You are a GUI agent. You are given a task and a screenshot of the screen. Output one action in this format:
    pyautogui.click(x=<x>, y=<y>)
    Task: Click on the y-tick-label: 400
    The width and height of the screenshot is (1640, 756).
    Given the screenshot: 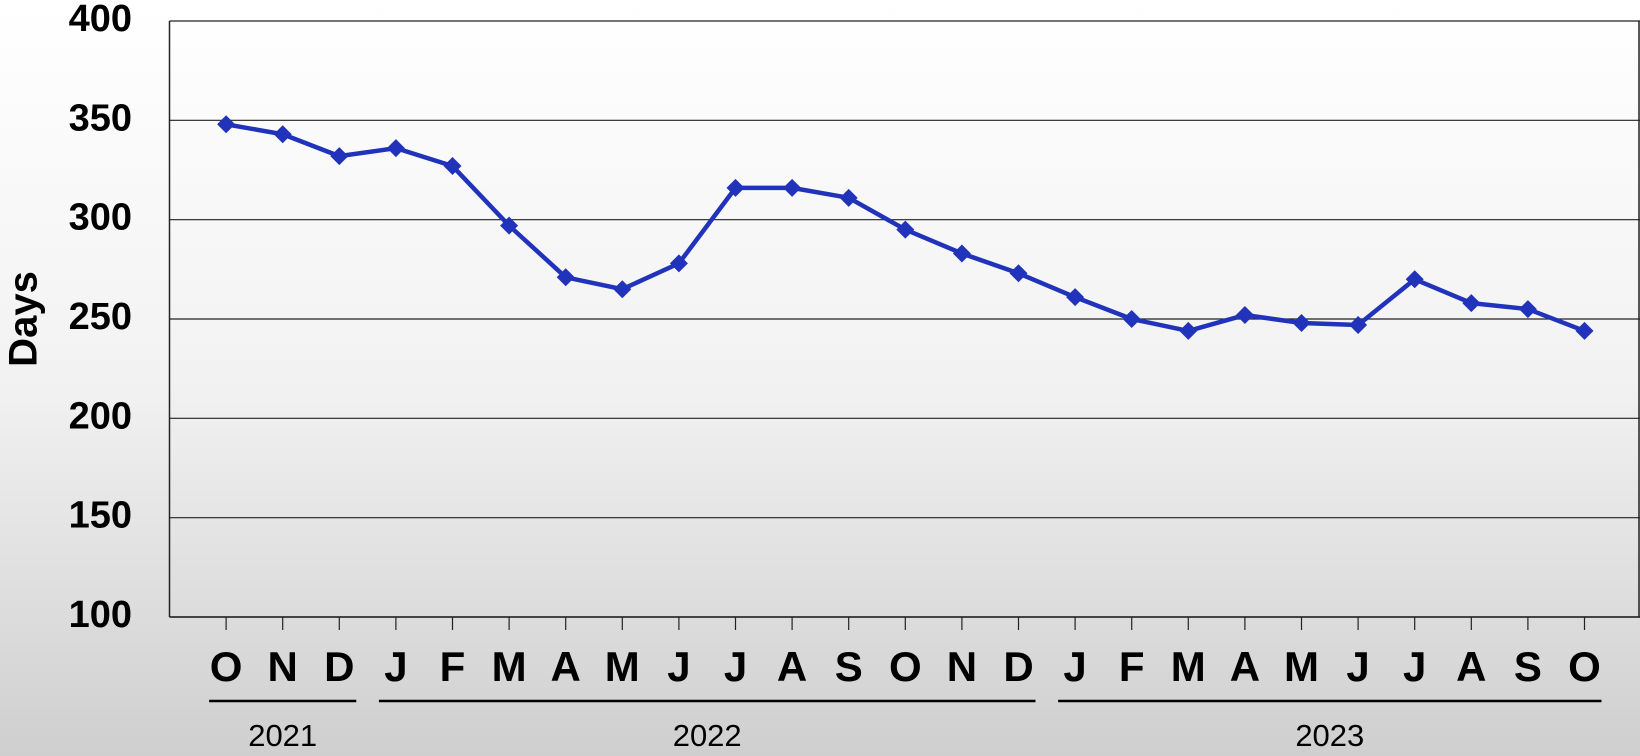 What is the action you would take?
    pyautogui.click(x=100, y=20)
    